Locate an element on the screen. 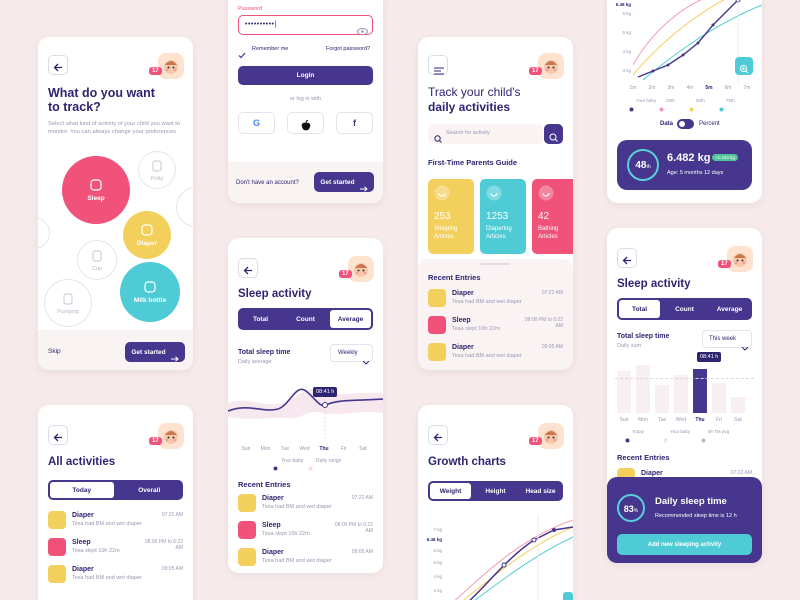  option-icon is located at coordinates (68, 299).